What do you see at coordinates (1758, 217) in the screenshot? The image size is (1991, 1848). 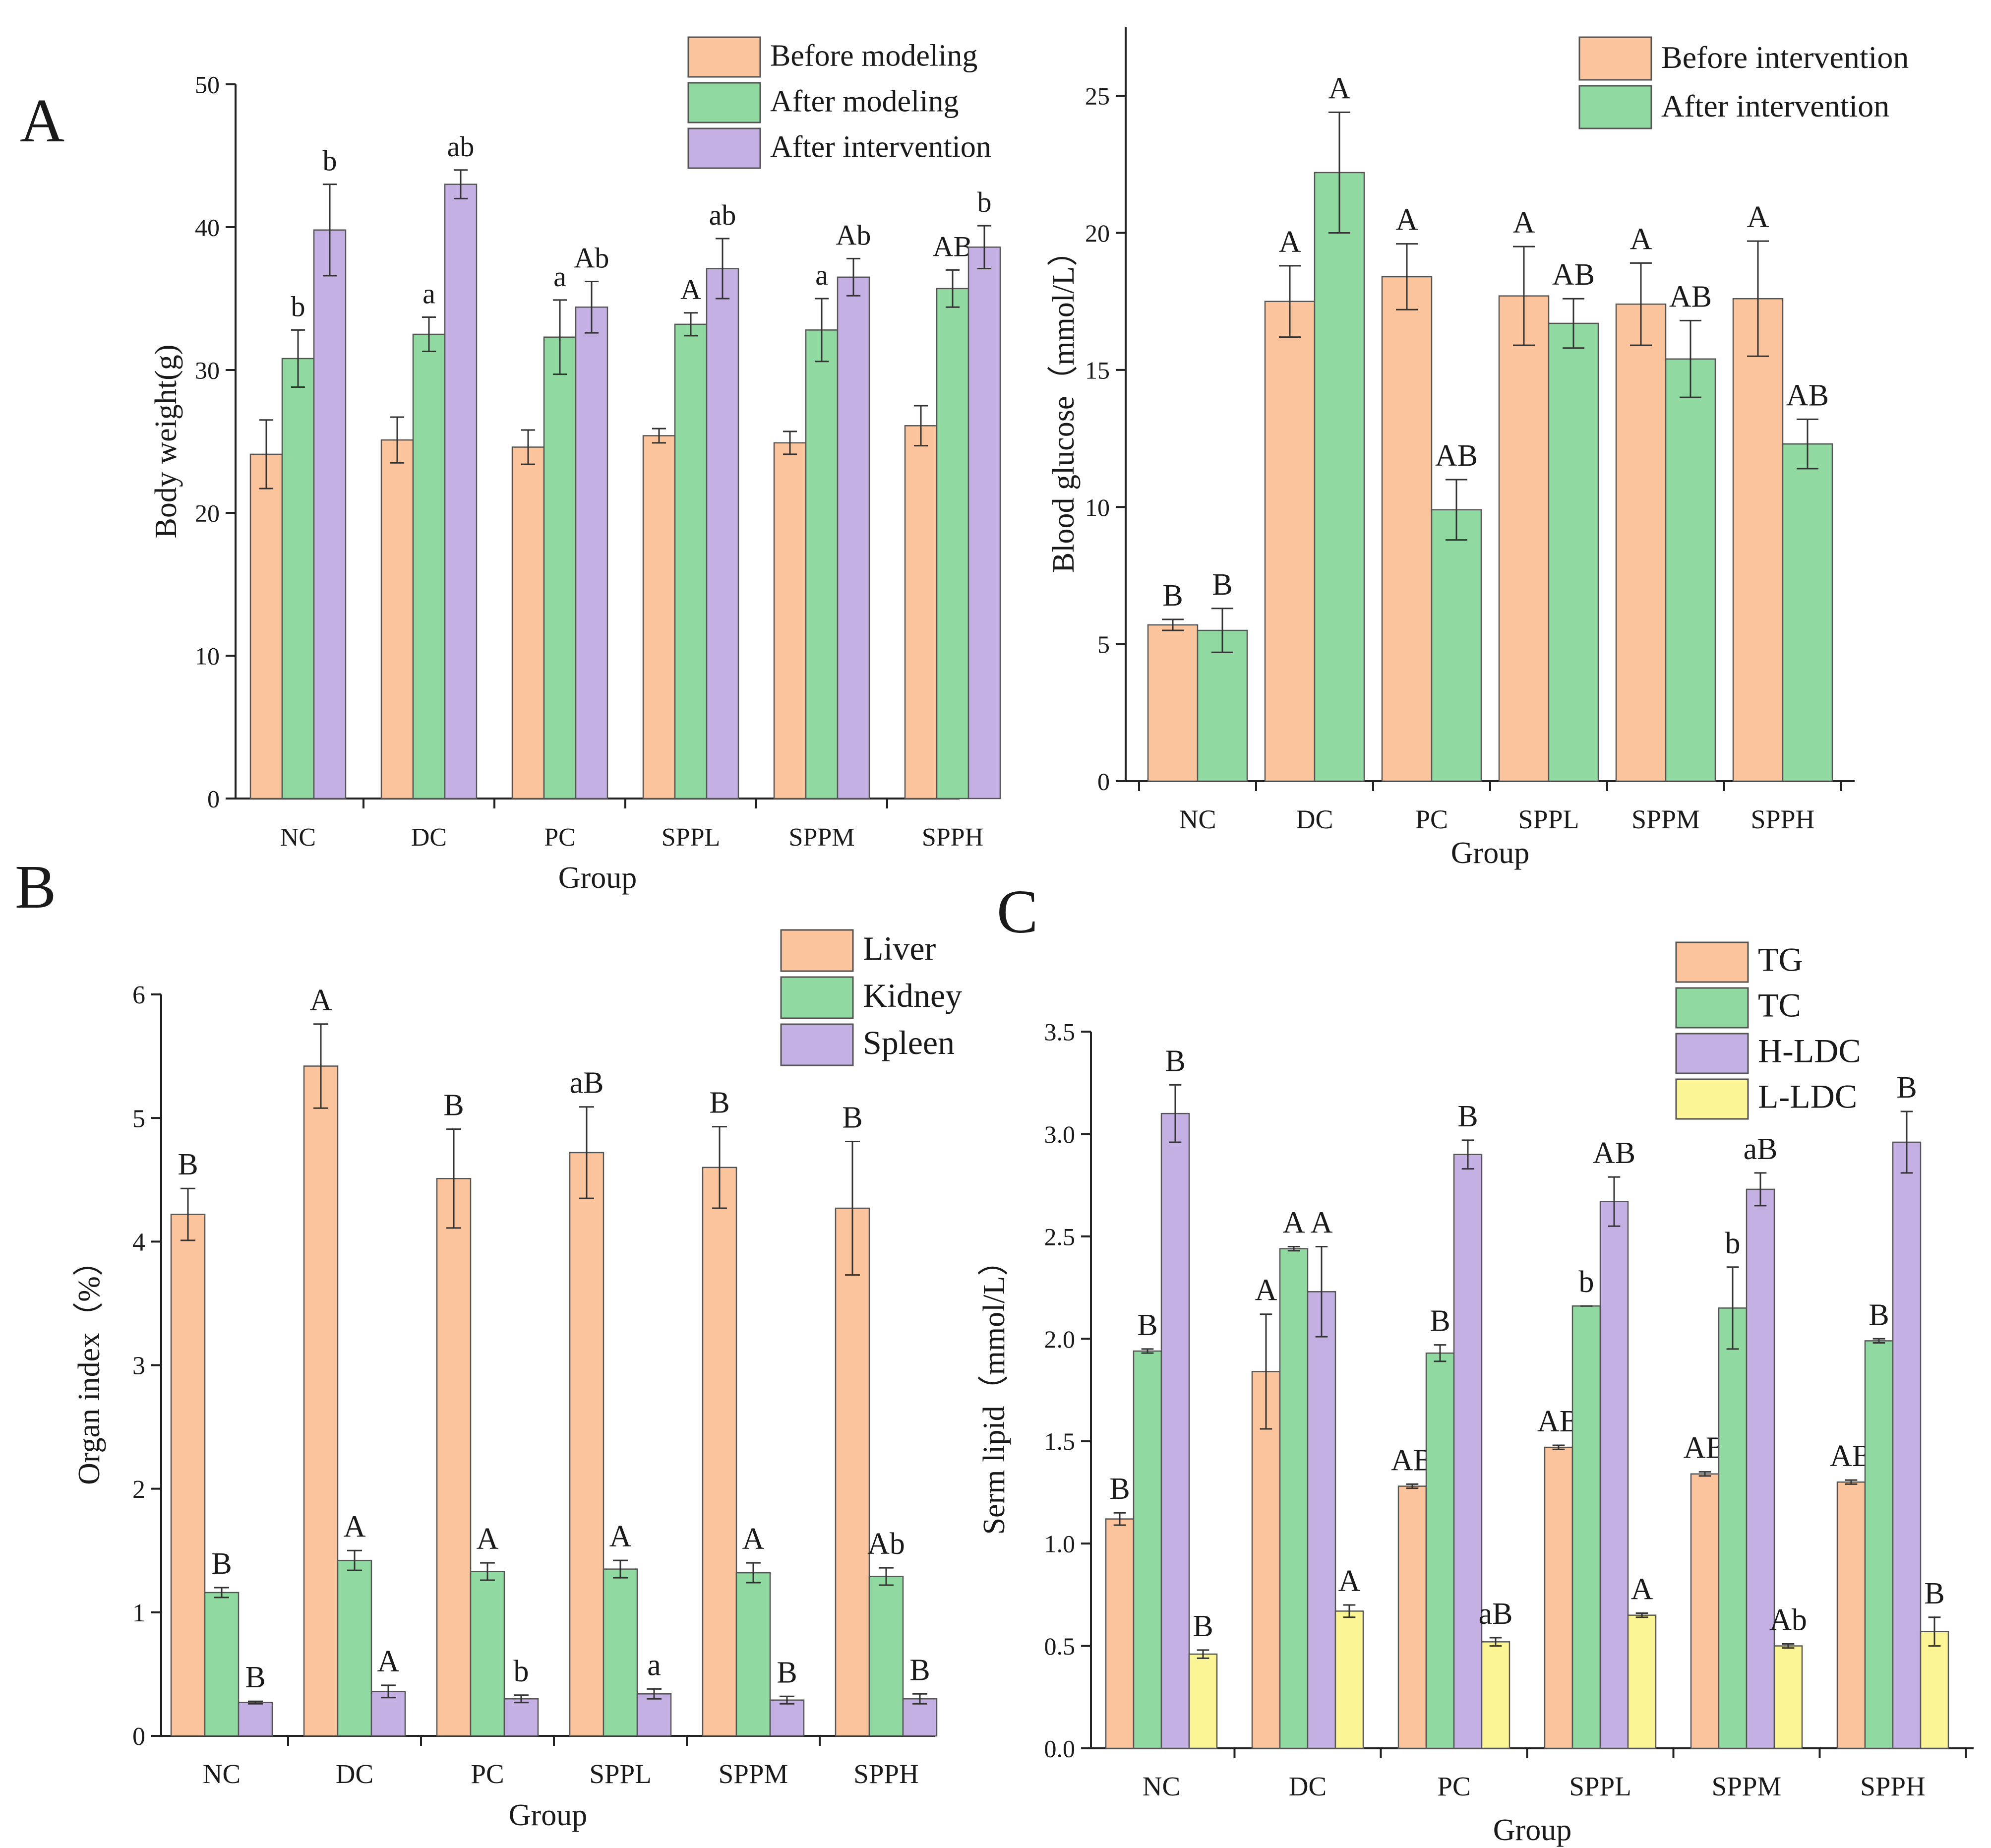 I see `annotation-before-intervention-spph: A` at bounding box center [1758, 217].